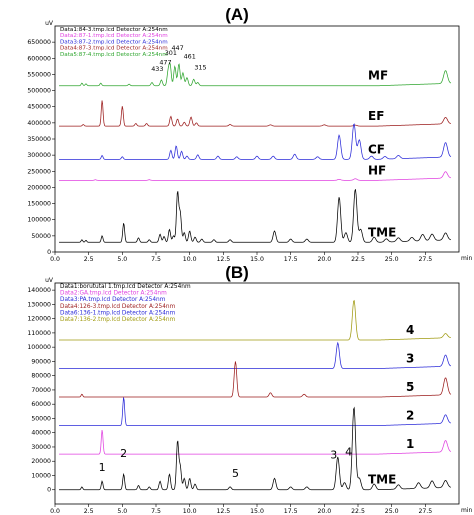  Describe the element at coordinates (41, 404) in the screenshot. I see `y-tick-label: 60000` at that location.